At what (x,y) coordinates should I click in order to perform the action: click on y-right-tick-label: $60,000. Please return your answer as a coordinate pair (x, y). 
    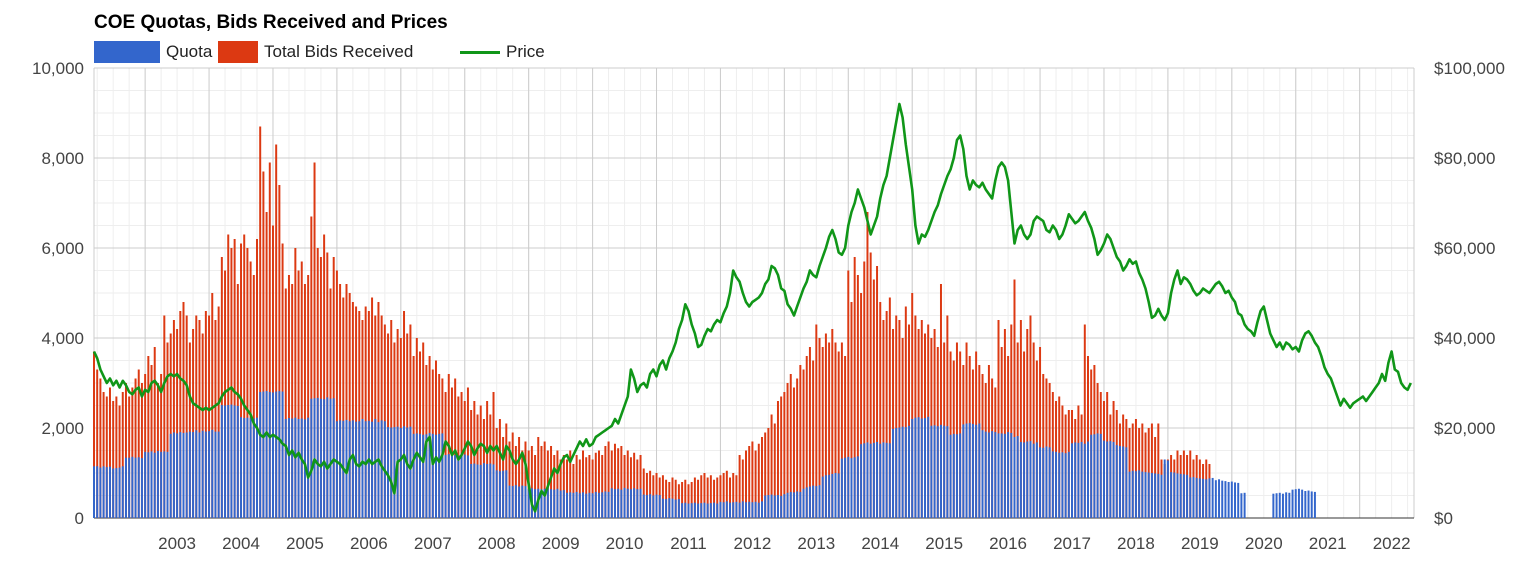
    Looking at the image, I should click on (1464, 248).